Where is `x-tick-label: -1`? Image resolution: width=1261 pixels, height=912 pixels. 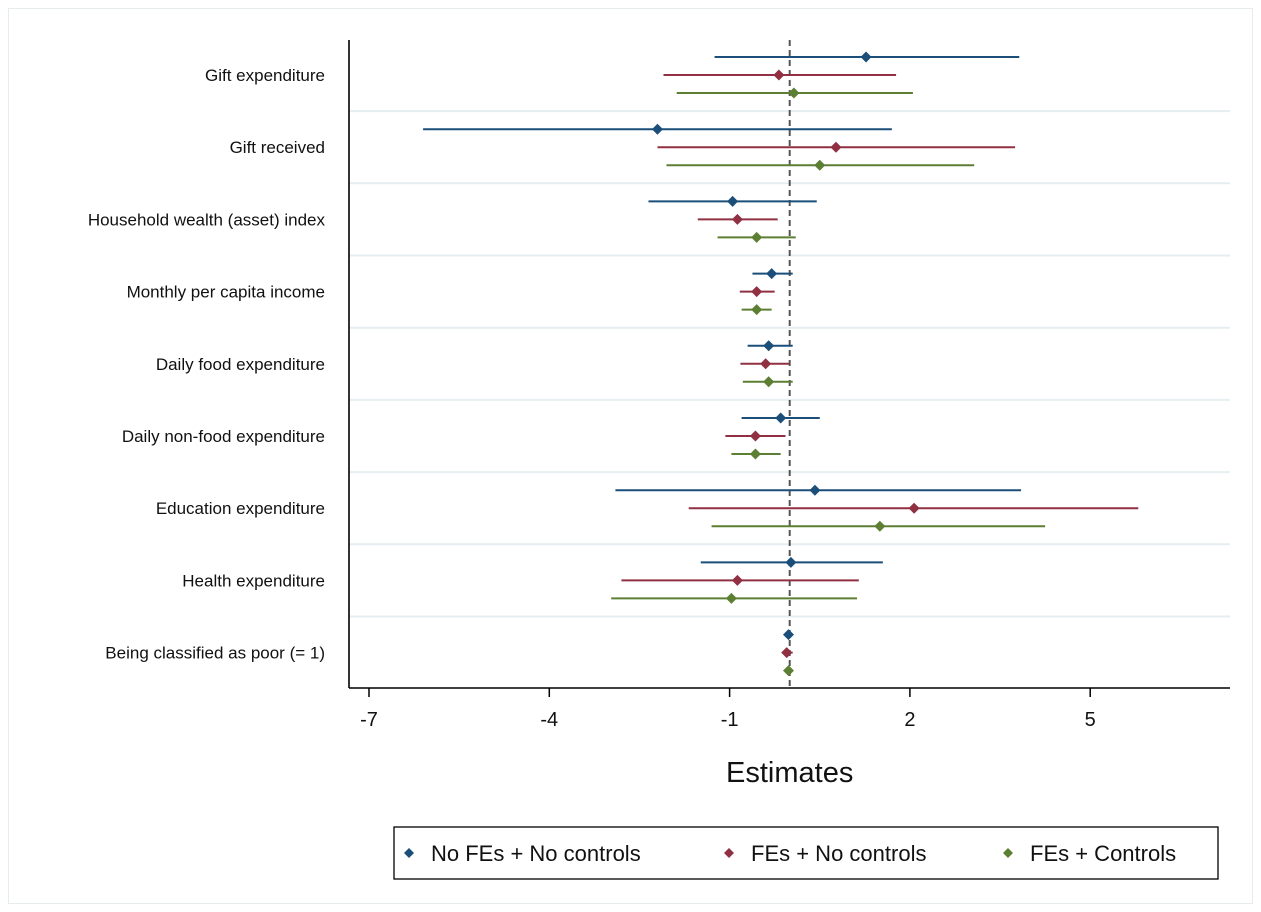
x-tick-label: -1 is located at coordinates (730, 720).